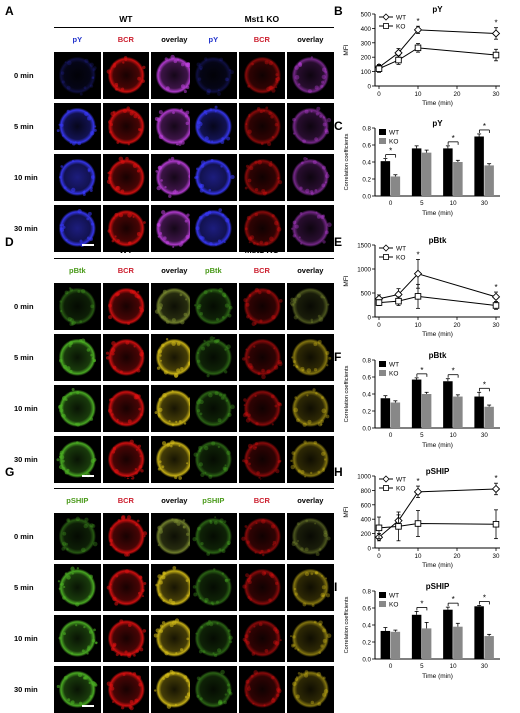 This screenshot has width=520, height=713. I want to click on y-tick-label: 1000, so click(364, 477).